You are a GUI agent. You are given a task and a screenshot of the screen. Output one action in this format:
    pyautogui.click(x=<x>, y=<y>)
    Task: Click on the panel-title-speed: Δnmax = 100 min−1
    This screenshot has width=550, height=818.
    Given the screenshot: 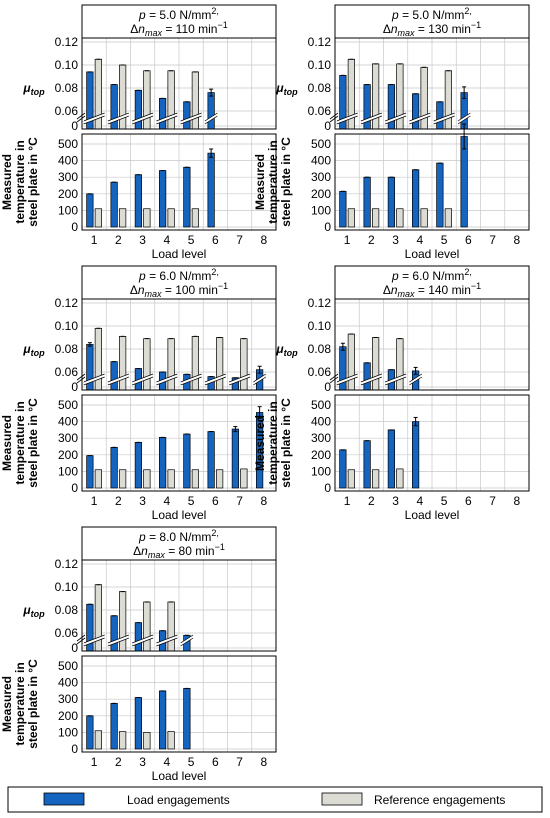 What is the action you would take?
    pyautogui.click(x=179, y=290)
    